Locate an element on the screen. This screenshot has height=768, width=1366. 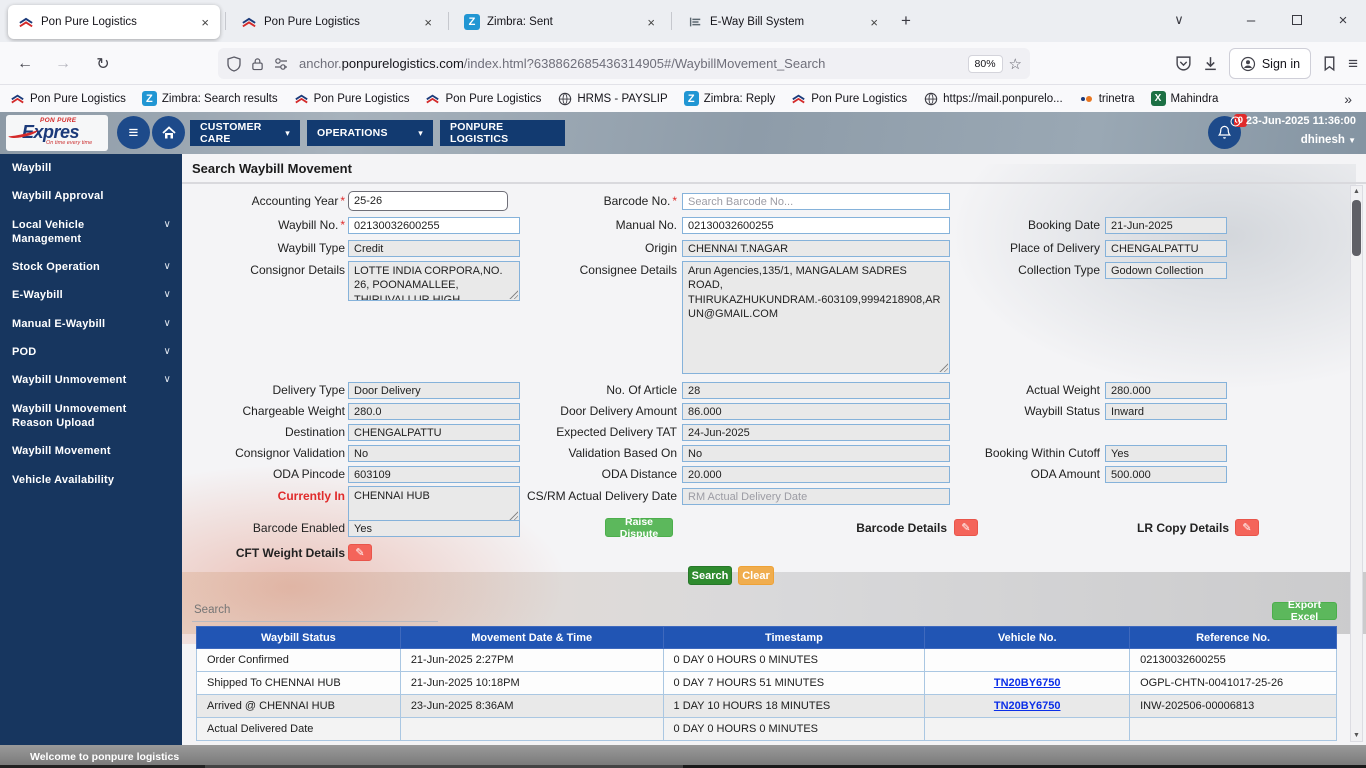
bookmark-item: trinetra is located at coordinates (1107, 98).